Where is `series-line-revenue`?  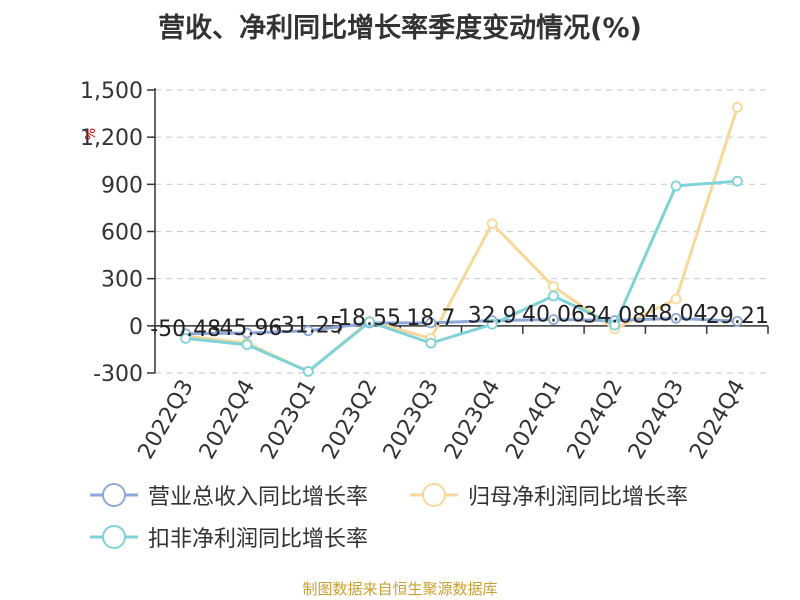 series-line-revenue is located at coordinates (461, 326).